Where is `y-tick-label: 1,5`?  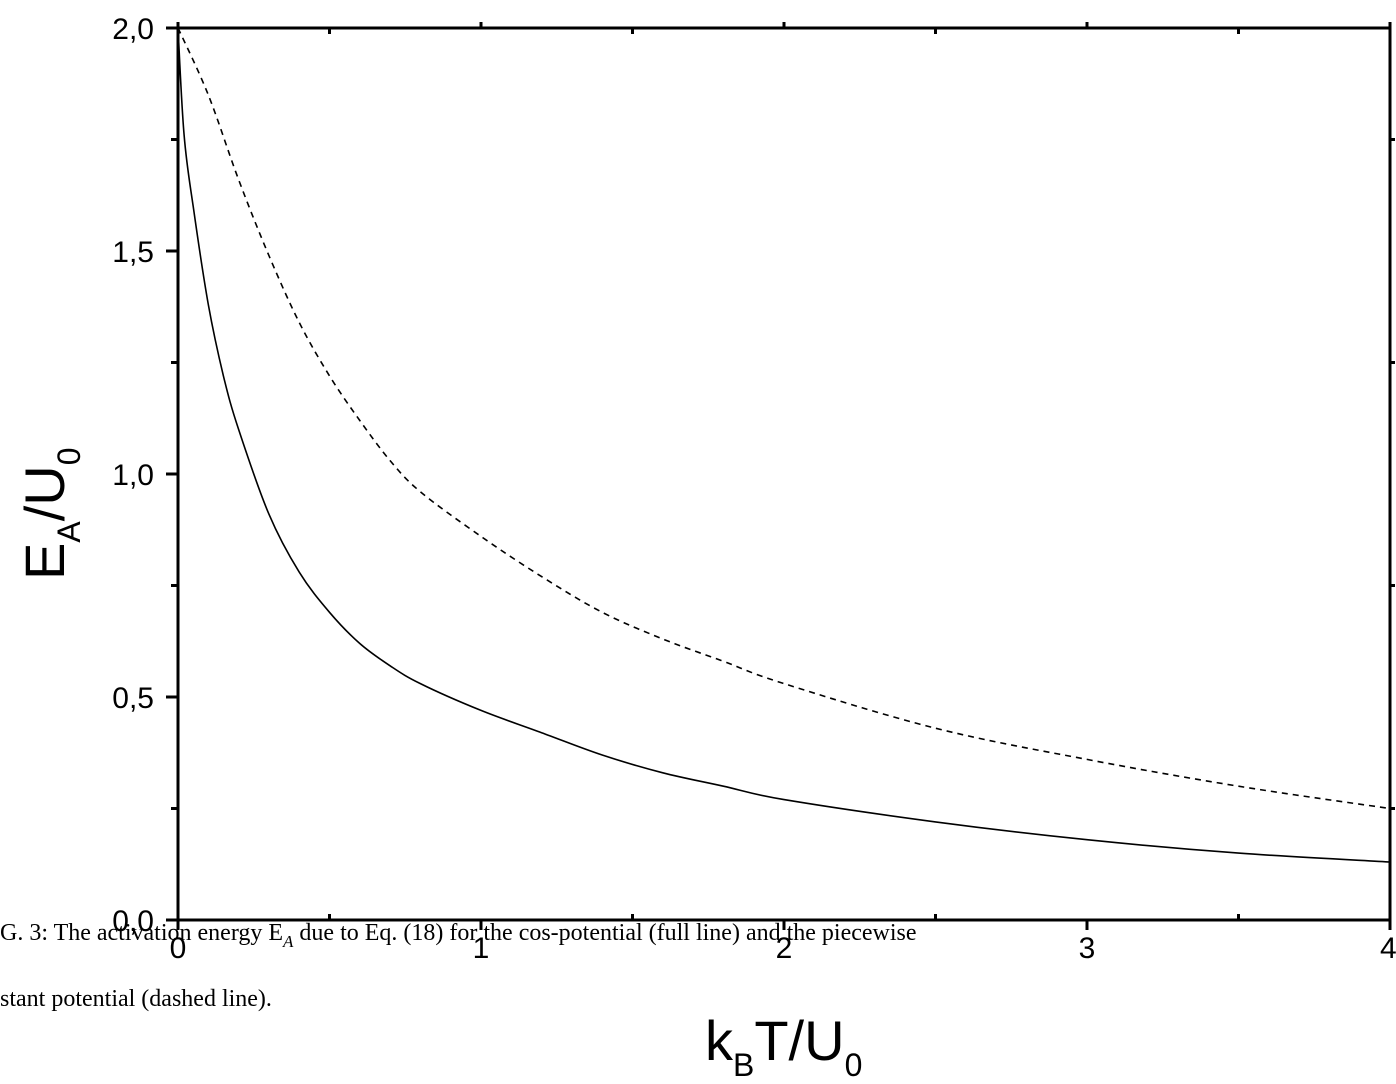
y-tick-label: 1,5 is located at coordinates (133, 252).